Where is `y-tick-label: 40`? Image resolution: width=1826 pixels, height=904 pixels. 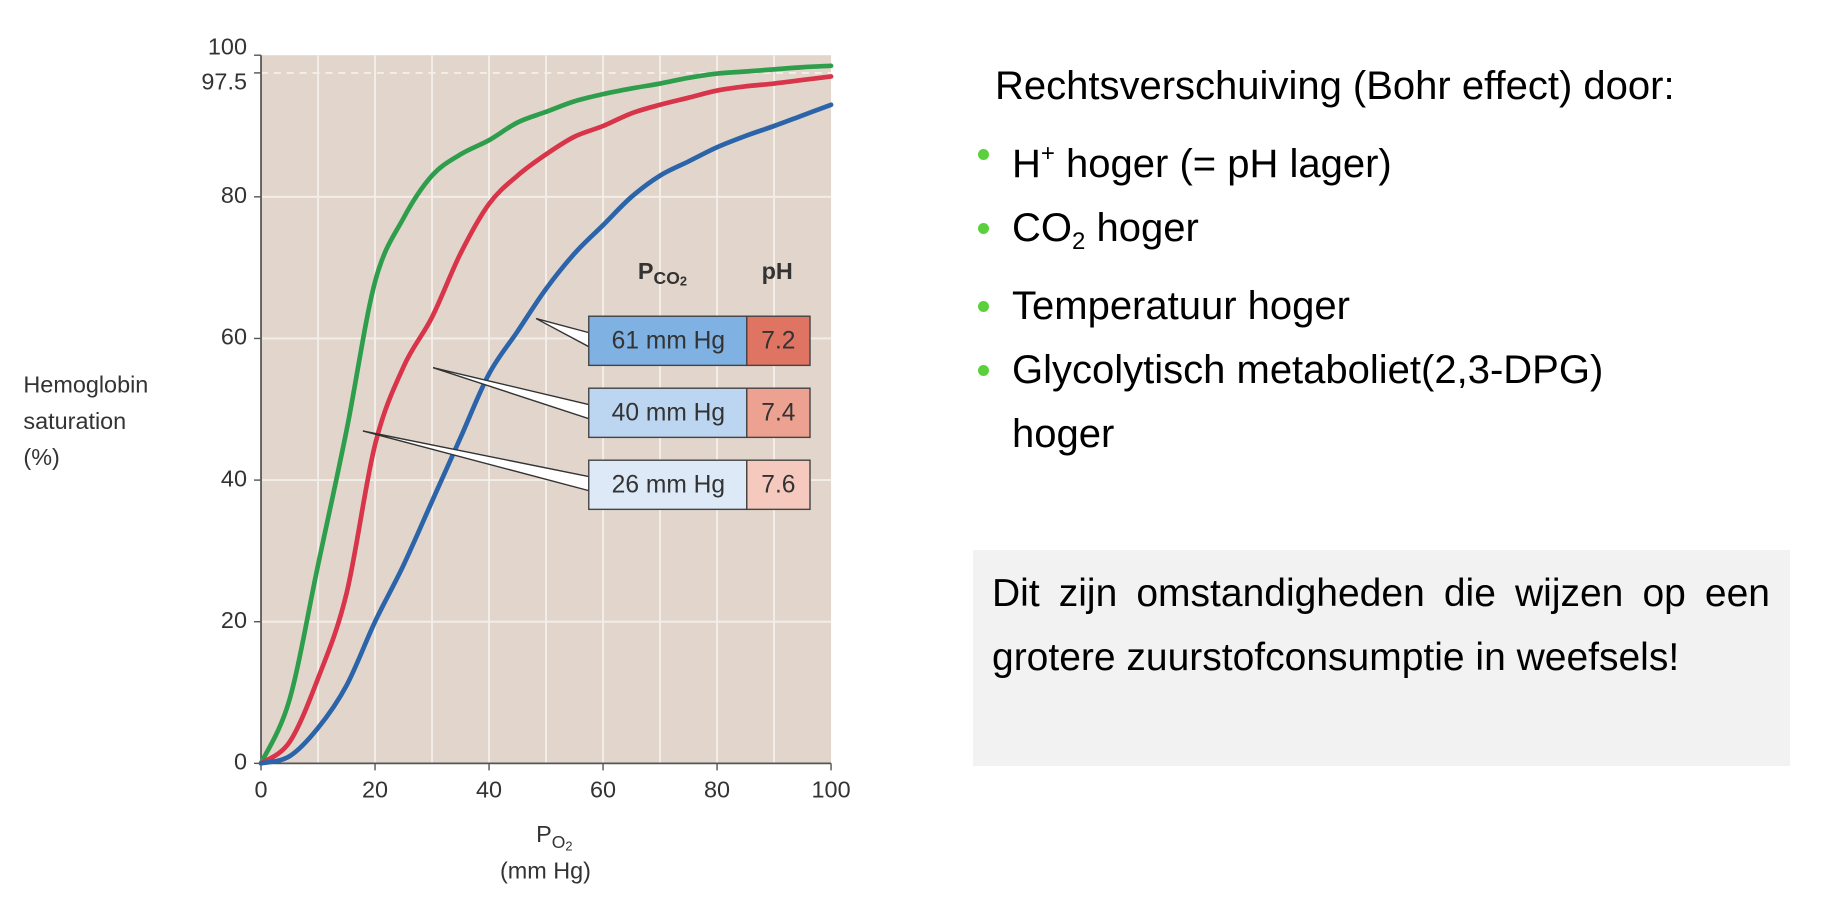 y-tick-label: 40 is located at coordinates (234, 478).